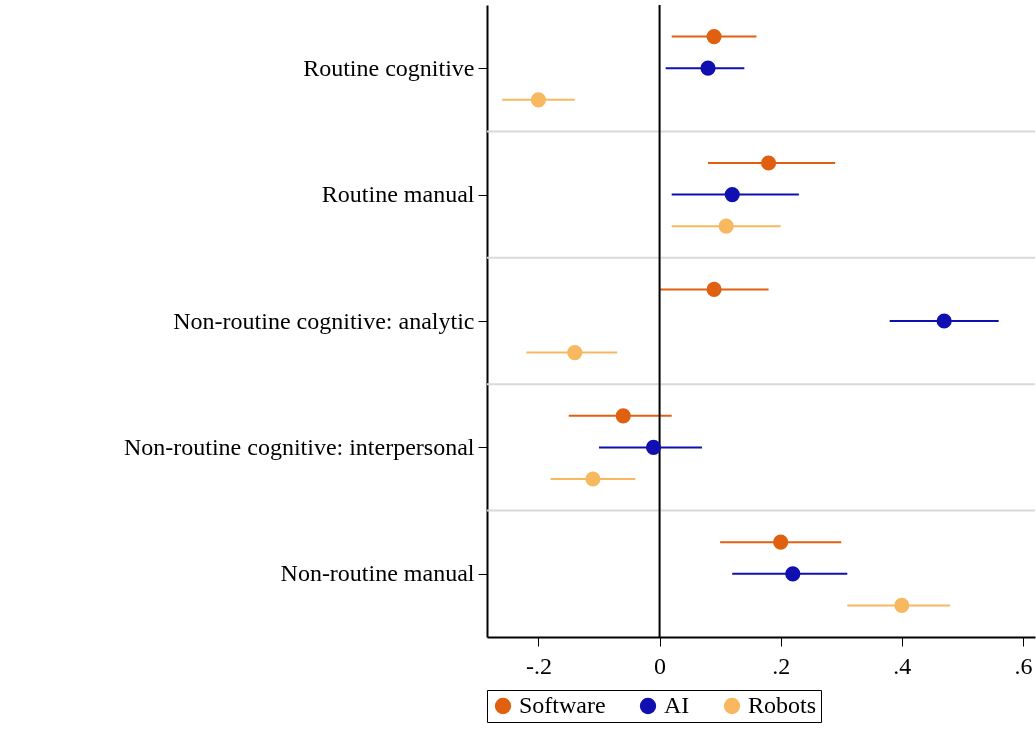  I want to click on x-tick-label: -.2, so click(538, 665).